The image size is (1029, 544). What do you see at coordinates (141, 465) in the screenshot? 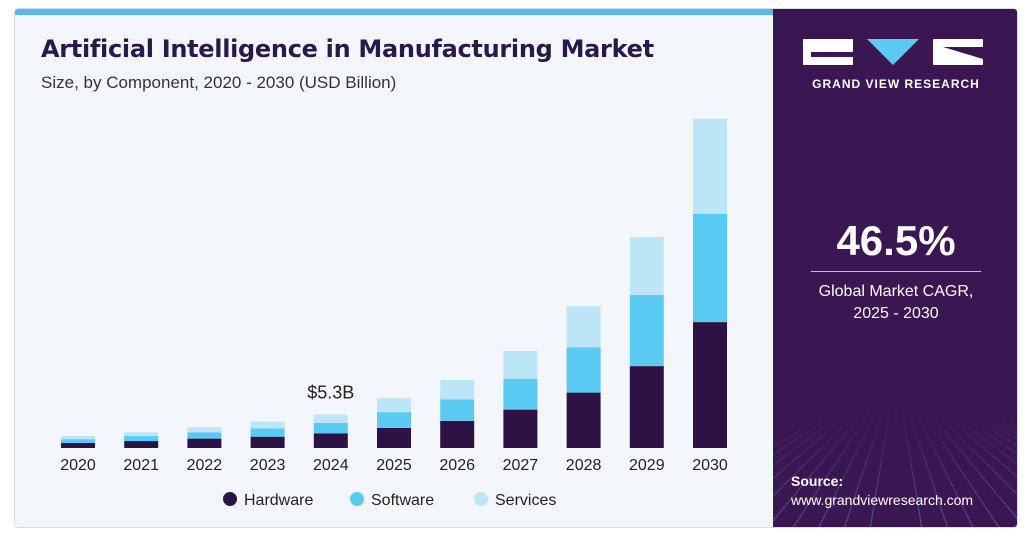
I see `x-tick-label-2021: 2021` at bounding box center [141, 465].